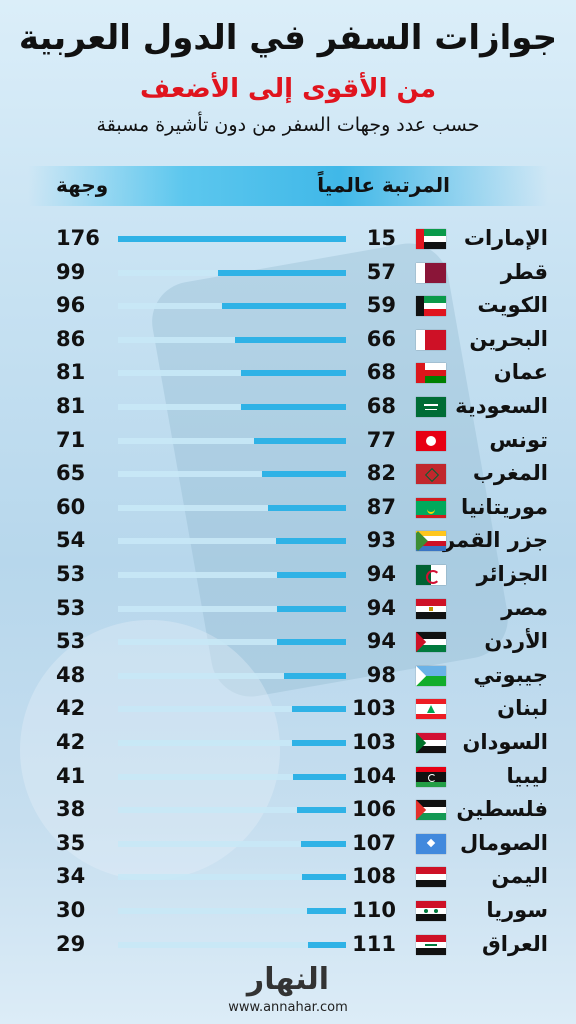 This screenshot has width=576, height=1024. Describe the element at coordinates (515, 943) in the screenshot. I see `country-label: العراق` at that location.